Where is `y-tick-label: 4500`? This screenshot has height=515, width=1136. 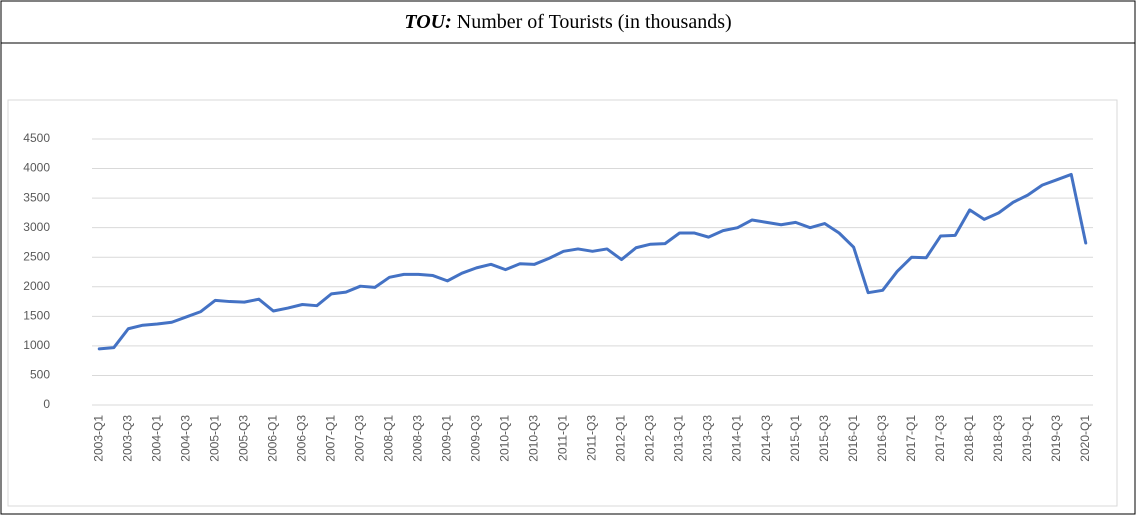 y-tick-label: 4500 is located at coordinates (36, 138).